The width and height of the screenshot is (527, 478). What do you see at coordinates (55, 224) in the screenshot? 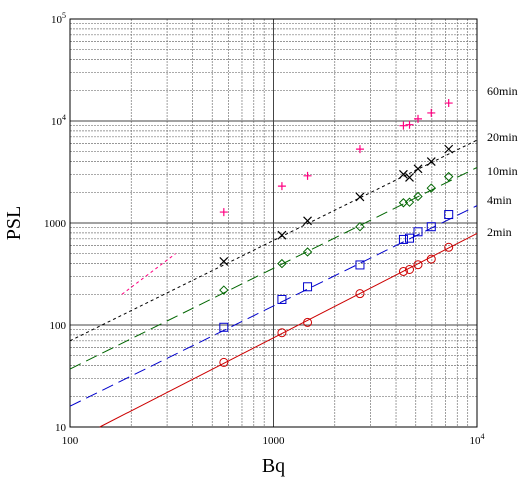
I see `y-tick-label: 1000` at bounding box center [55, 224].